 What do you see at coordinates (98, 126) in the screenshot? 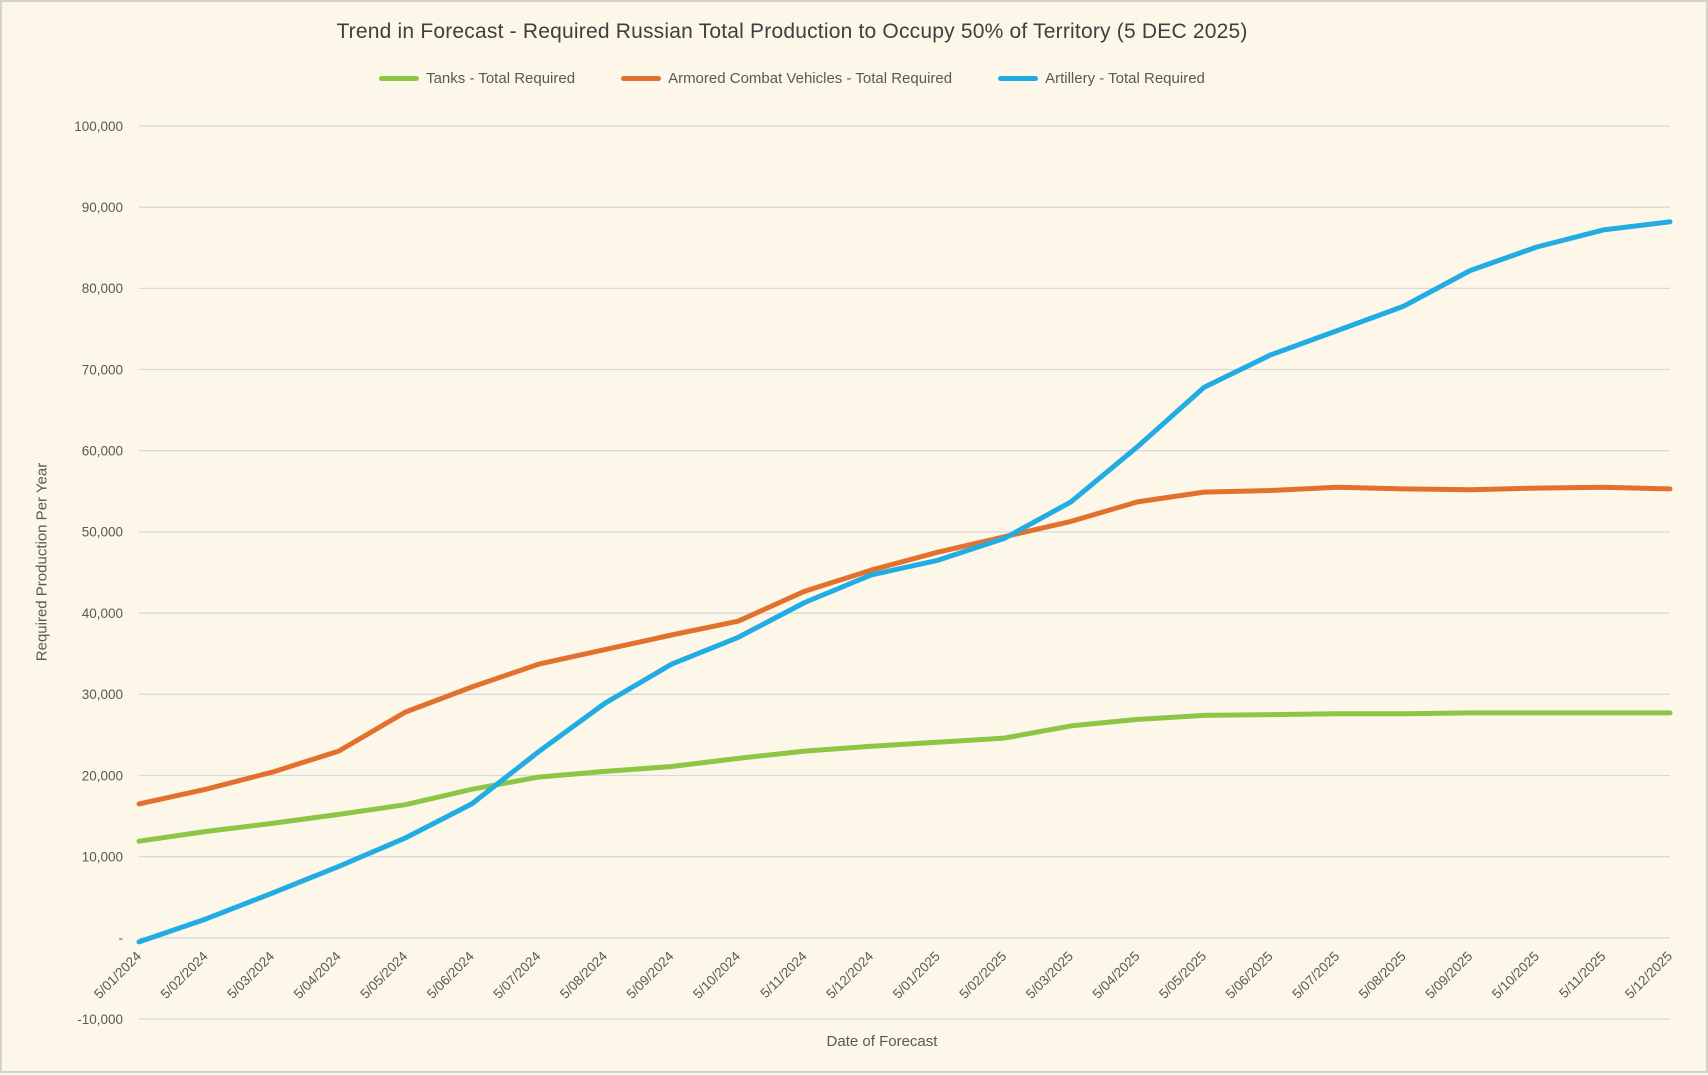
I see `y-tick-label: 100,000` at bounding box center [98, 126].